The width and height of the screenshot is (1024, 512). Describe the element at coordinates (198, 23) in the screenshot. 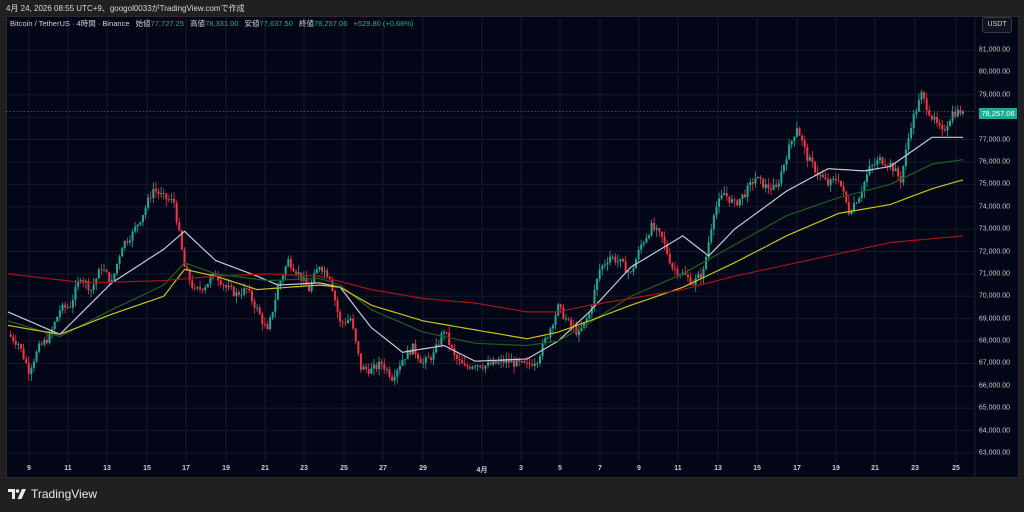

I see `high-label: 高値` at that location.